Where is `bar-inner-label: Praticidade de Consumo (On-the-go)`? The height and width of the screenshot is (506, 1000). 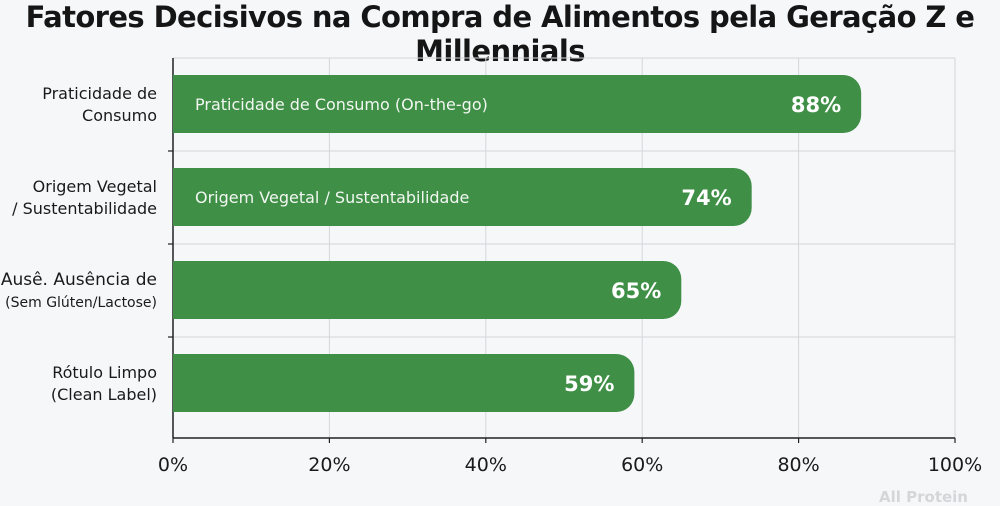 bar-inner-label: Praticidade de Consumo (On-the-go) is located at coordinates (341, 104).